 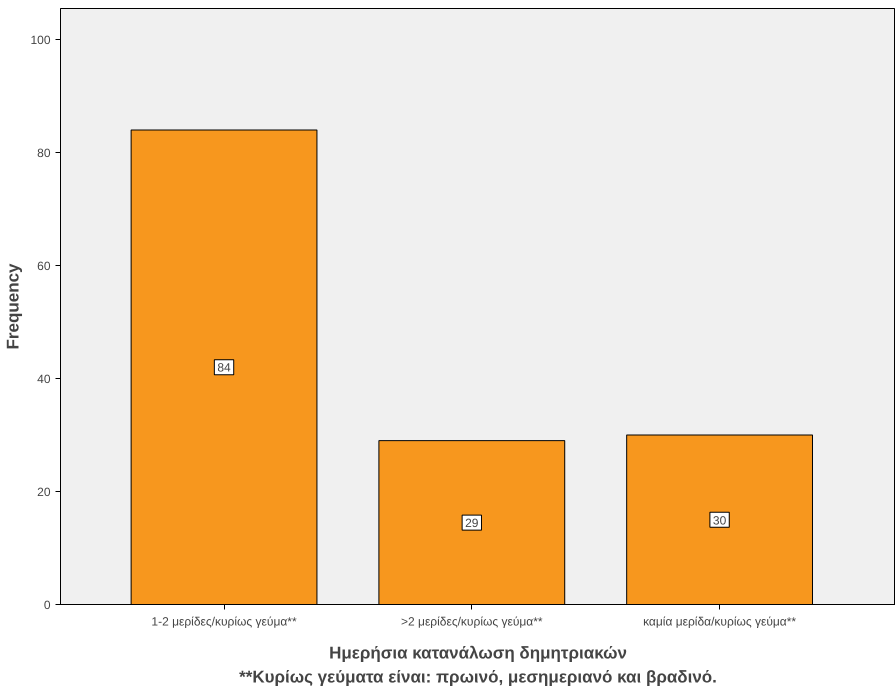 What do you see at coordinates (224, 367) in the screenshot?
I see `data-label: 84` at bounding box center [224, 367].